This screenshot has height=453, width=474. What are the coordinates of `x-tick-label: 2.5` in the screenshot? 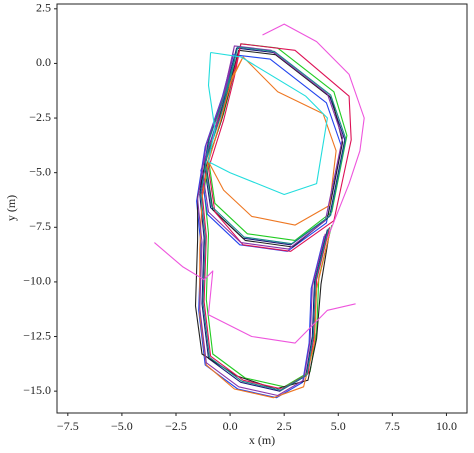 It's located at (284, 426).